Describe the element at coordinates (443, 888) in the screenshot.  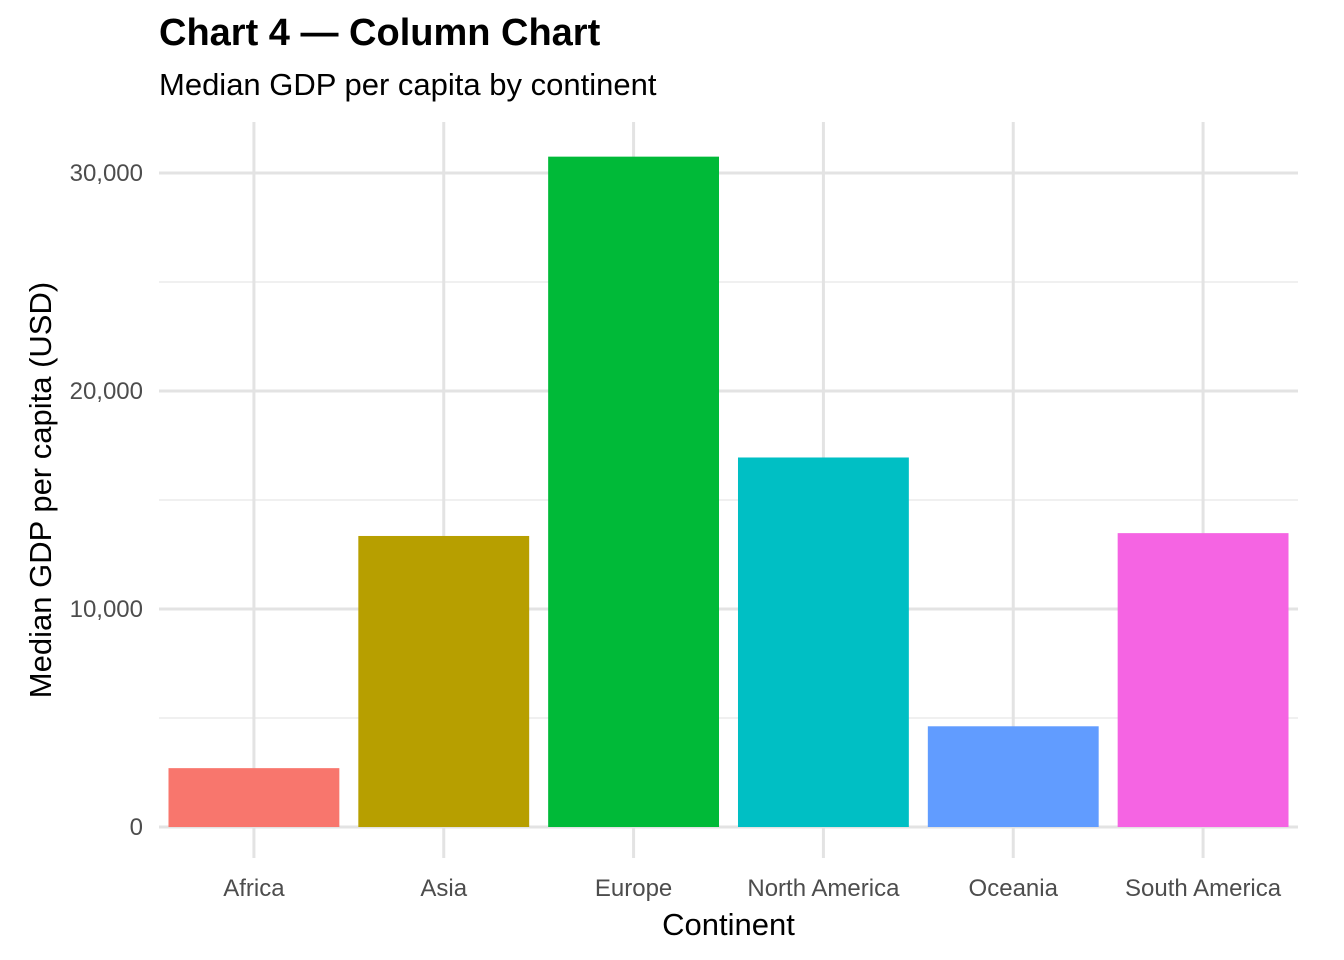
I see `x-tick-label: Asia` at that location.